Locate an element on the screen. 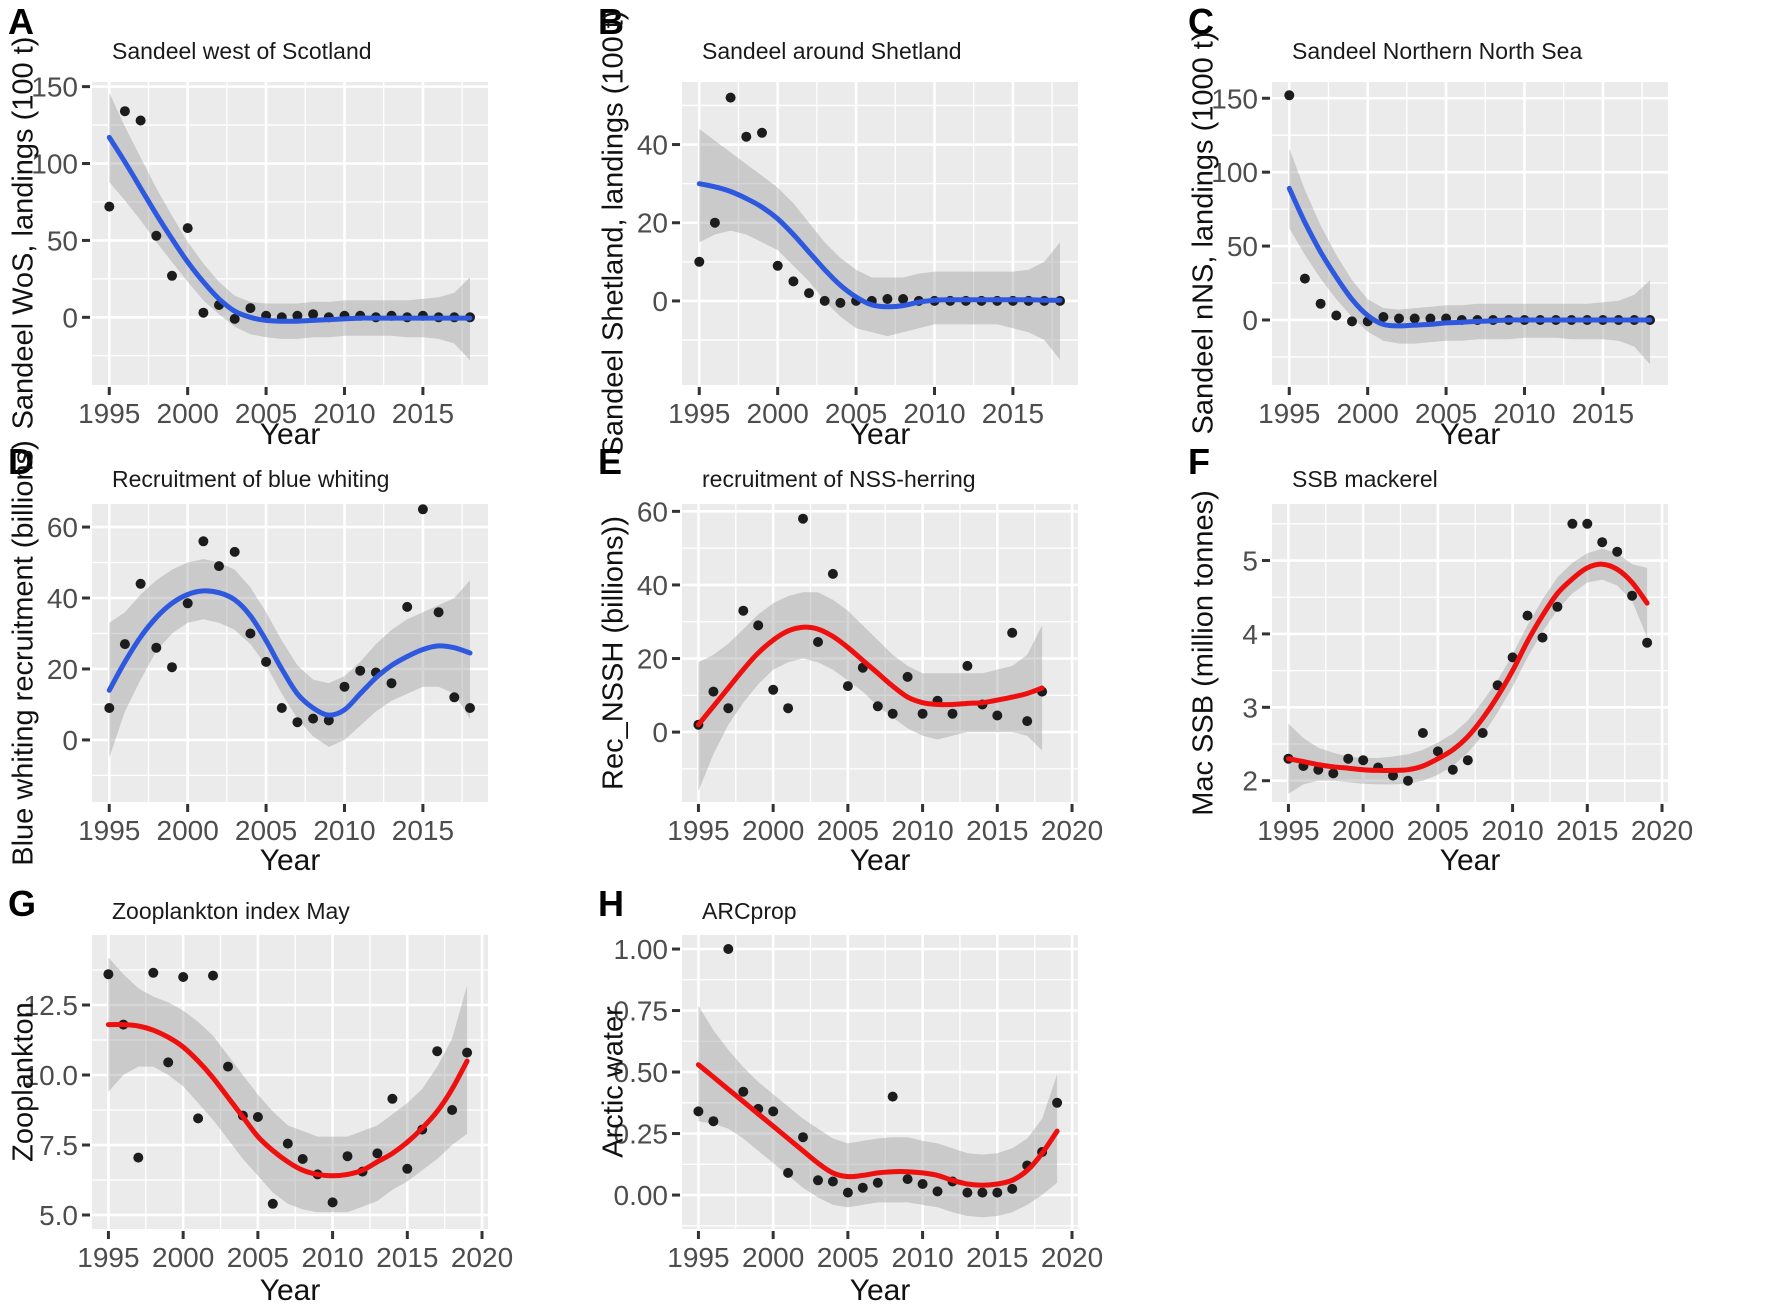 The height and width of the screenshot is (1314, 1772). y-tick-label: 12.5 is located at coordinates (51, 1005).